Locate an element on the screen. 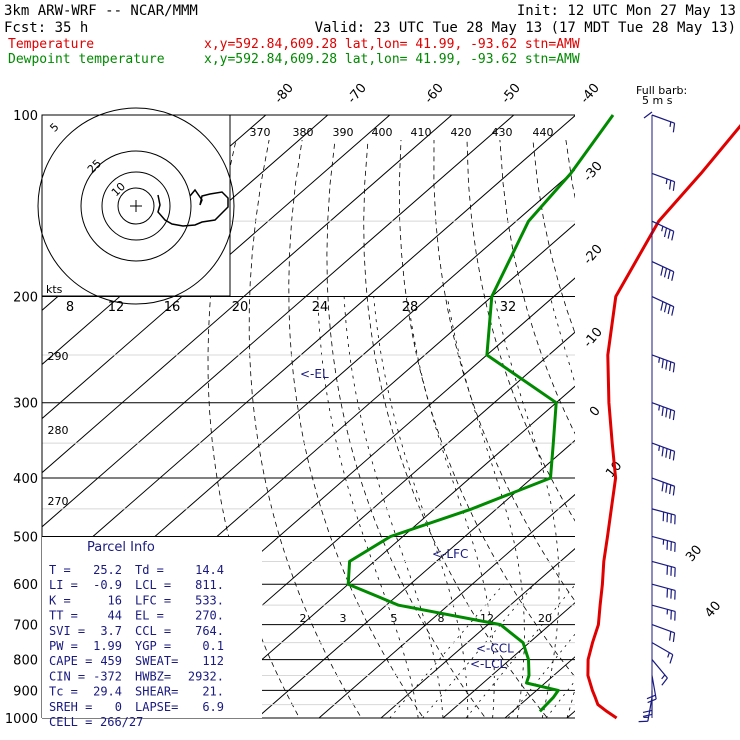 Image resolution: width=740 pixels, height=740 pixels. isotherm-label--70: -70 is located at coordinates (357, 94).